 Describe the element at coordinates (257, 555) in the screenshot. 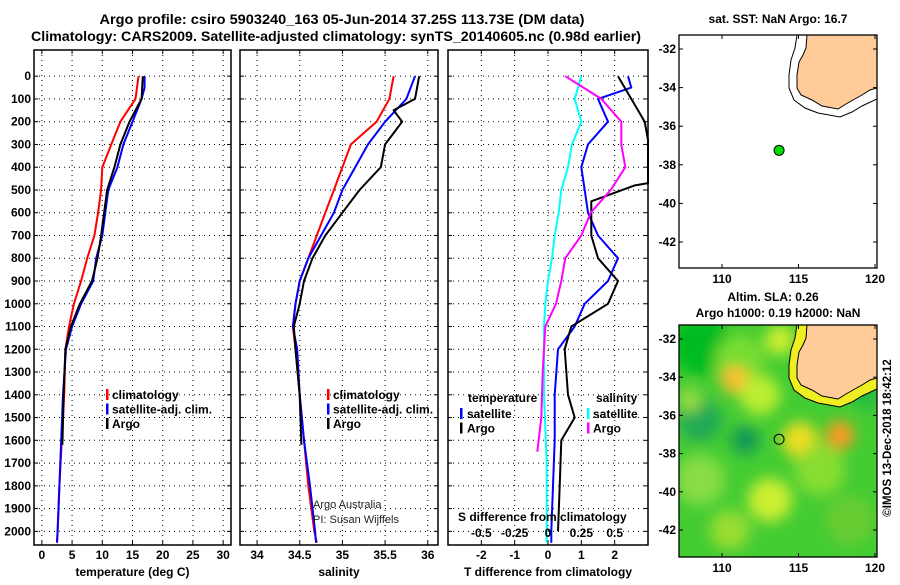

I see `x-tick-label: 34` at that location.